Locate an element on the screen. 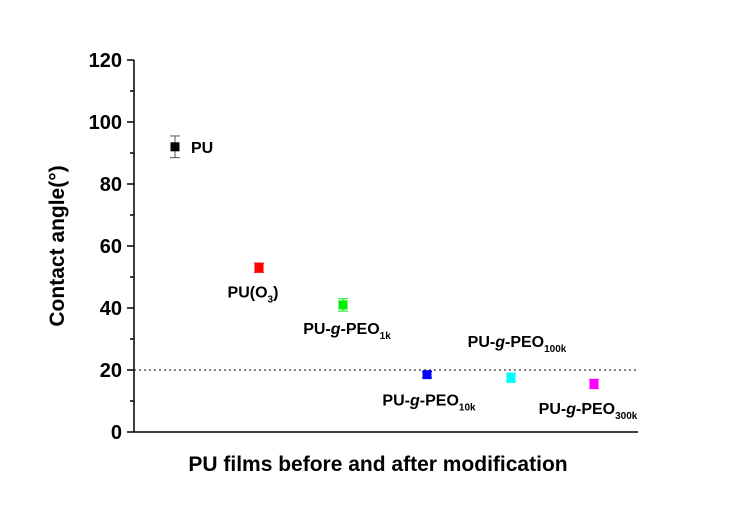 This screenshot has height=519, width=739. y-tick-label: 120 is located at coordinates (105, 61).